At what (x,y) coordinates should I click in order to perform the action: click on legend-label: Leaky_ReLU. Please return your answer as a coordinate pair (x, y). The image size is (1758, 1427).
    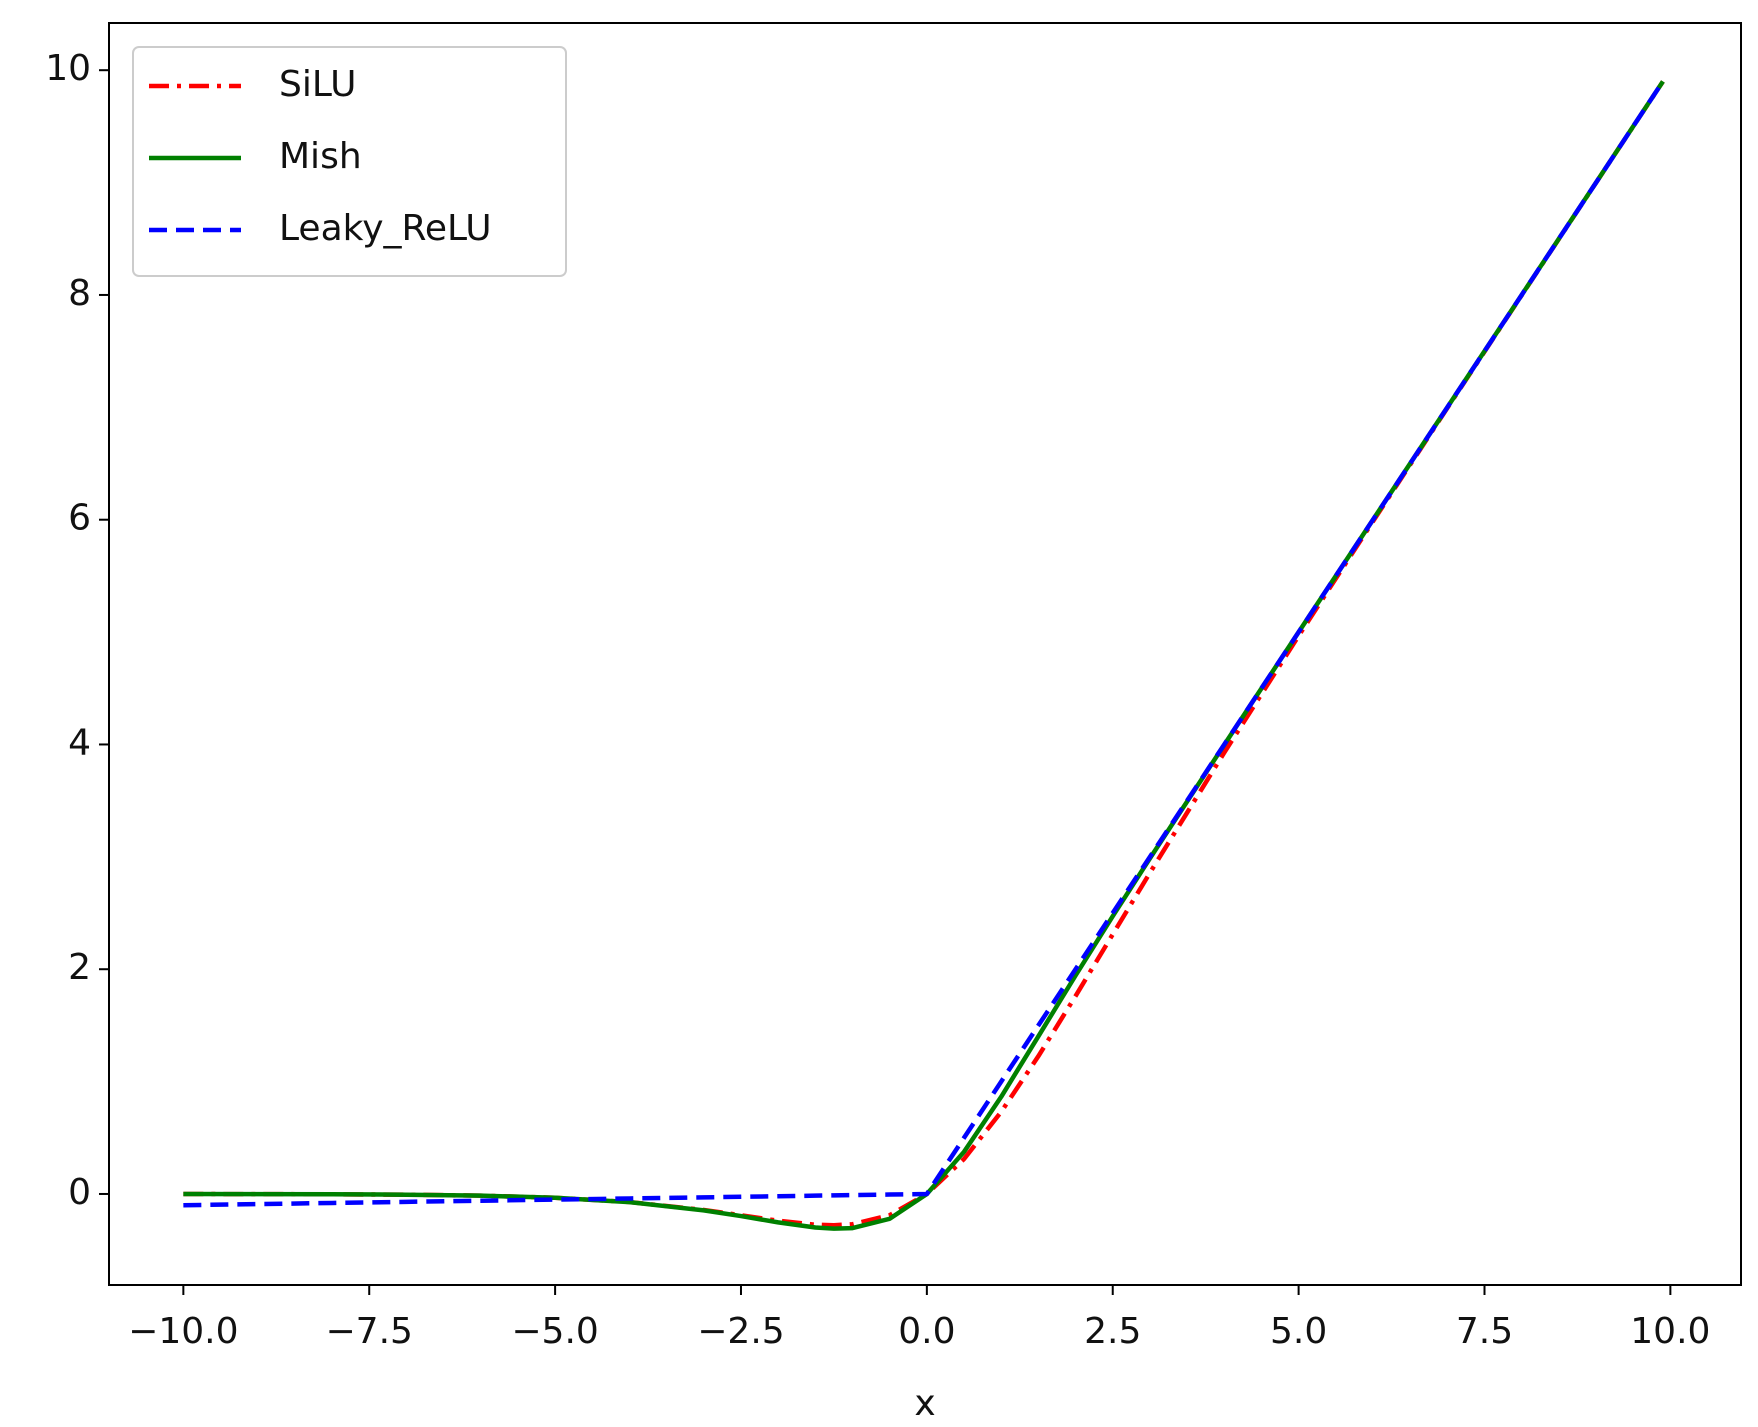
    Looking at the image, I should click on (385, 228).